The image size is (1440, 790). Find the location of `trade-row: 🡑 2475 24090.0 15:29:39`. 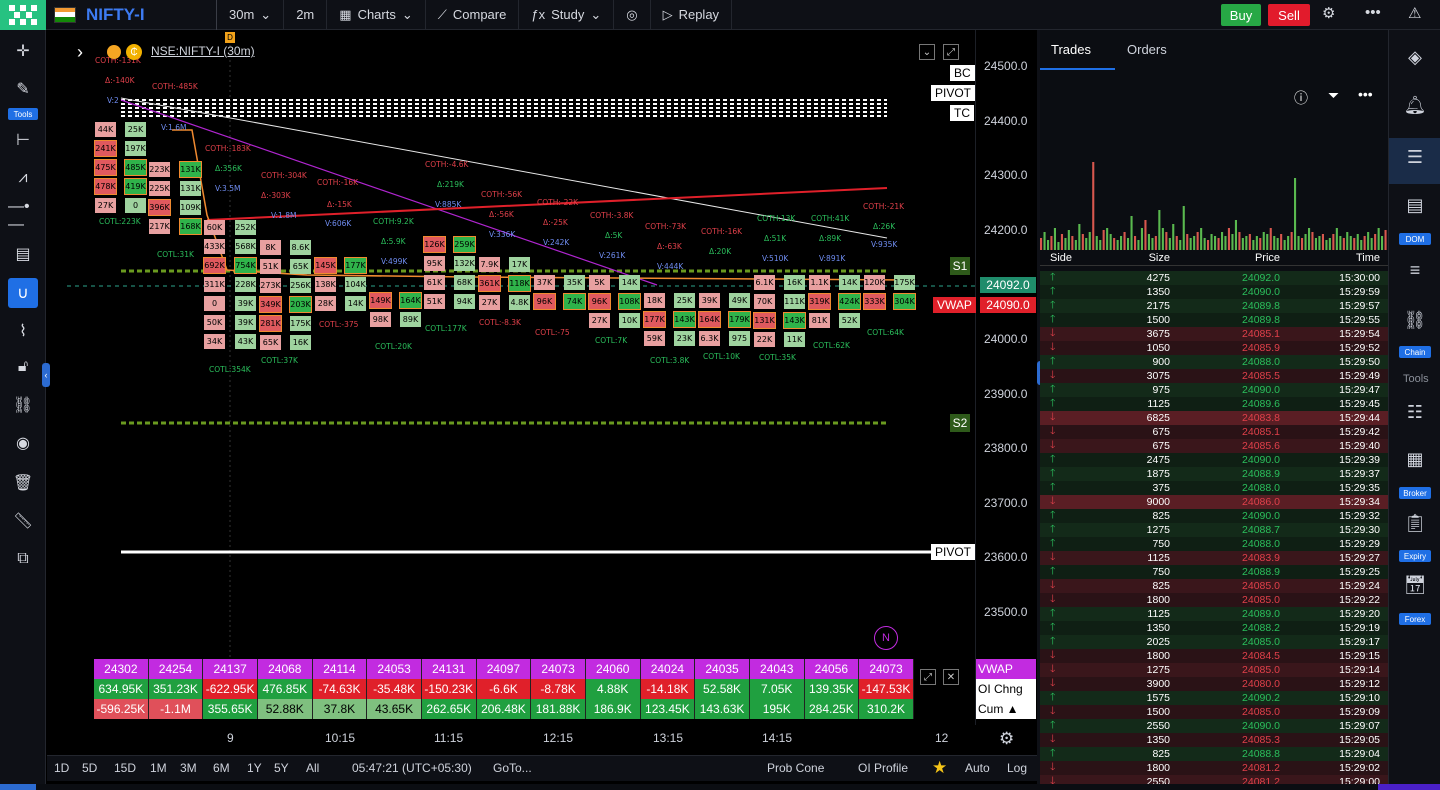

trade-row: 🡑 2475 24090.0 15:29:39 is located at coordinates (1214, 460).